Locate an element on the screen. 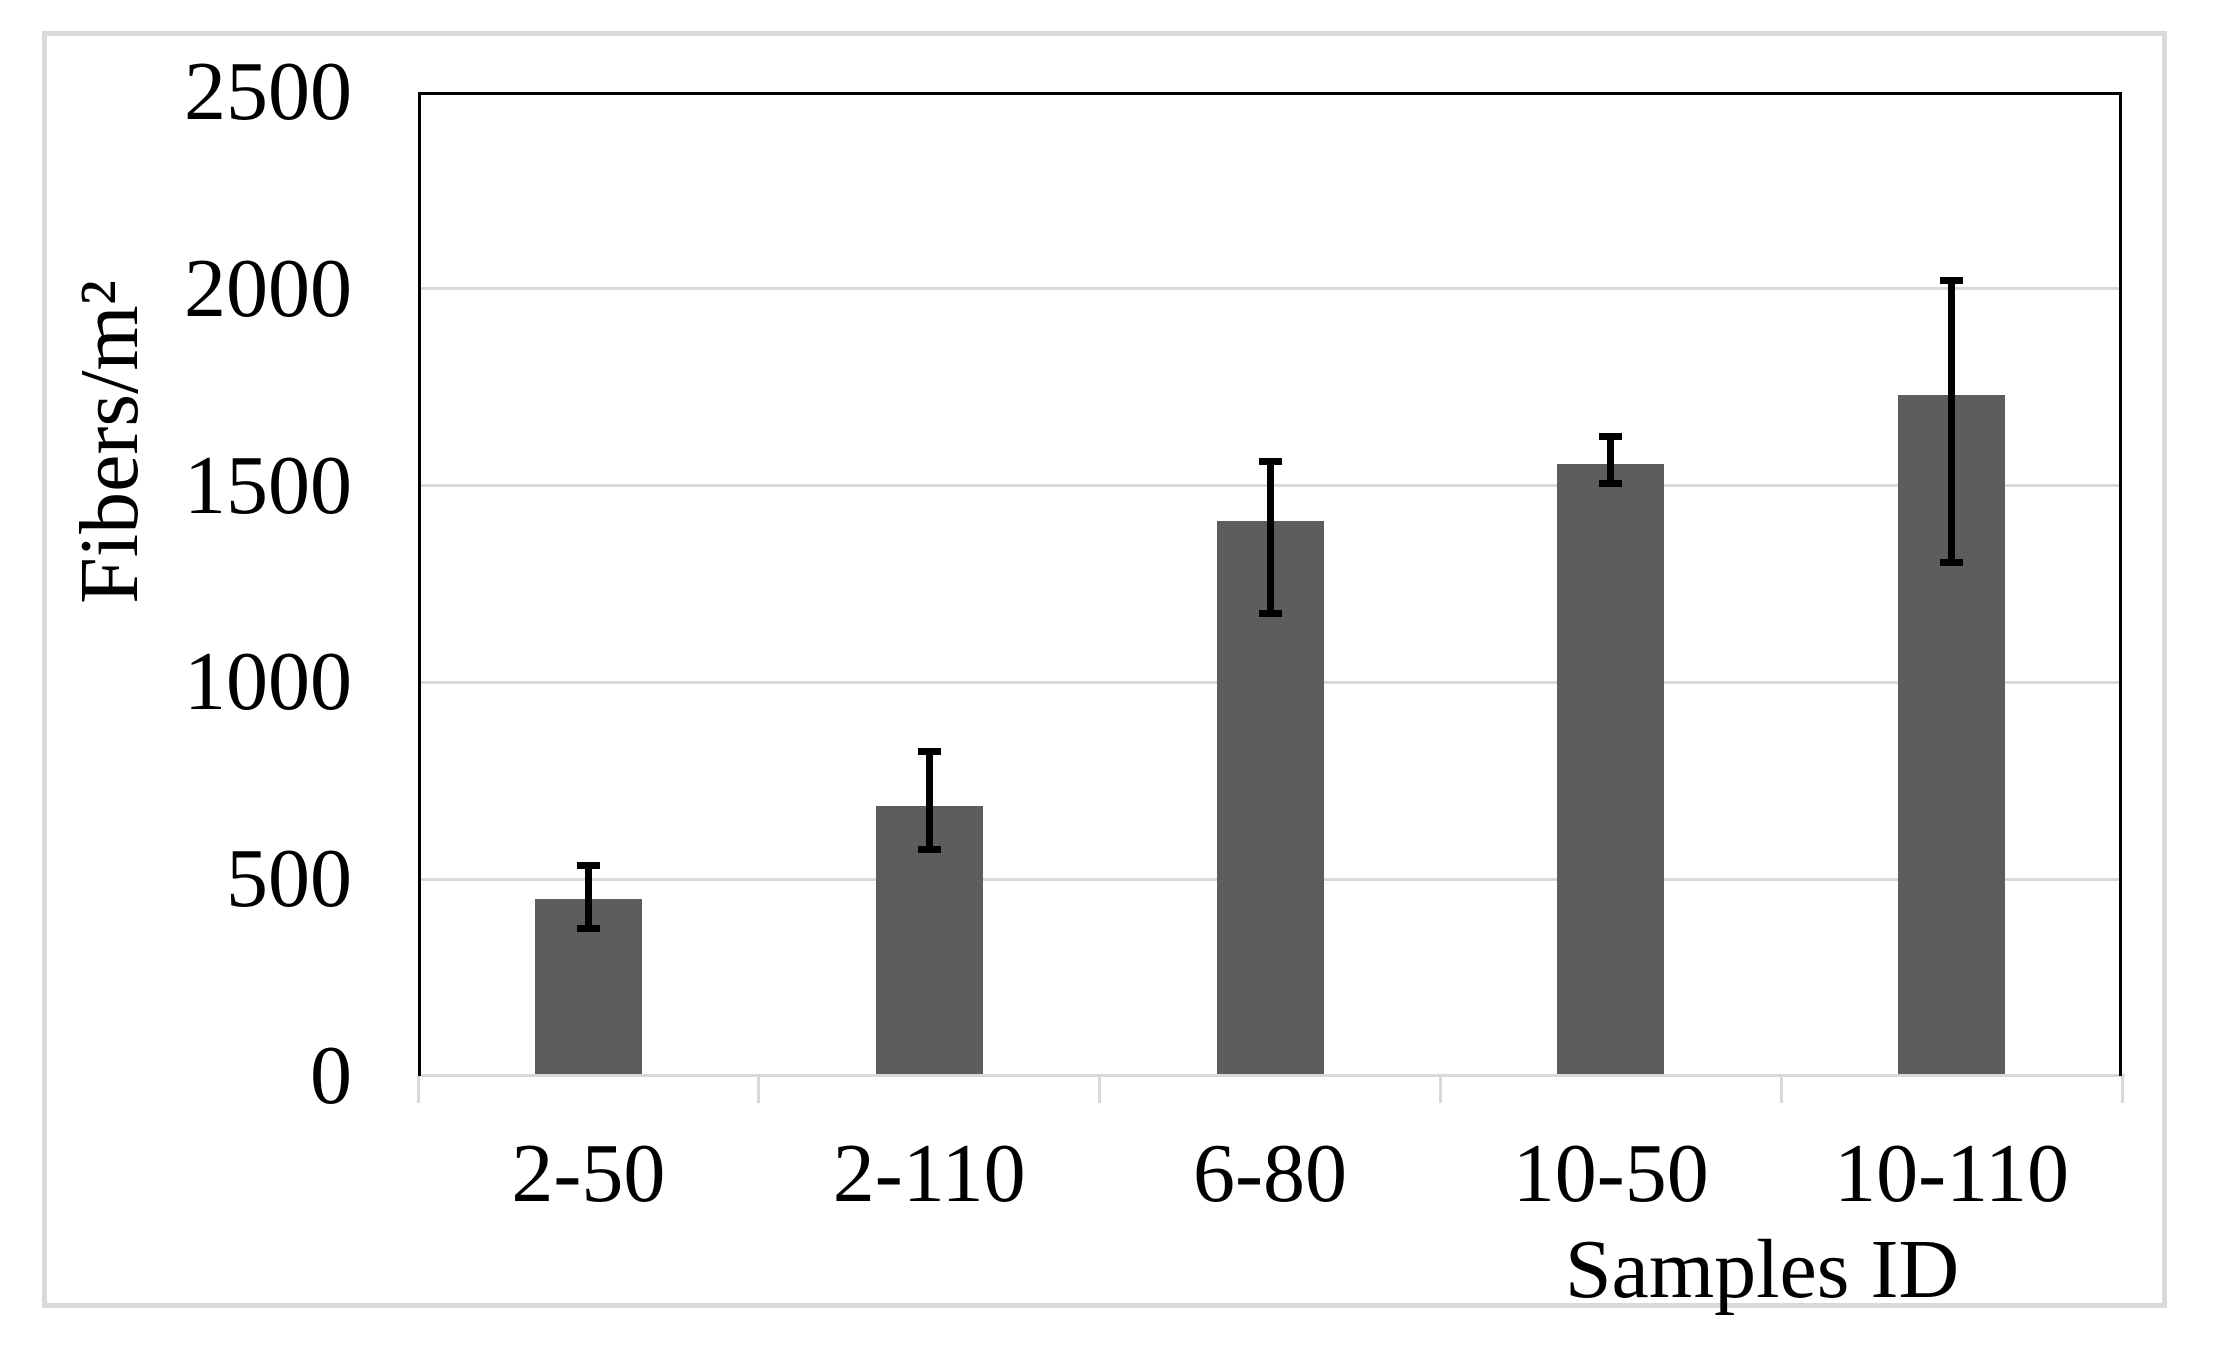 This screenshot has width=2214, height=1345. x-axis-line is located at coordinates (1271, 1075).